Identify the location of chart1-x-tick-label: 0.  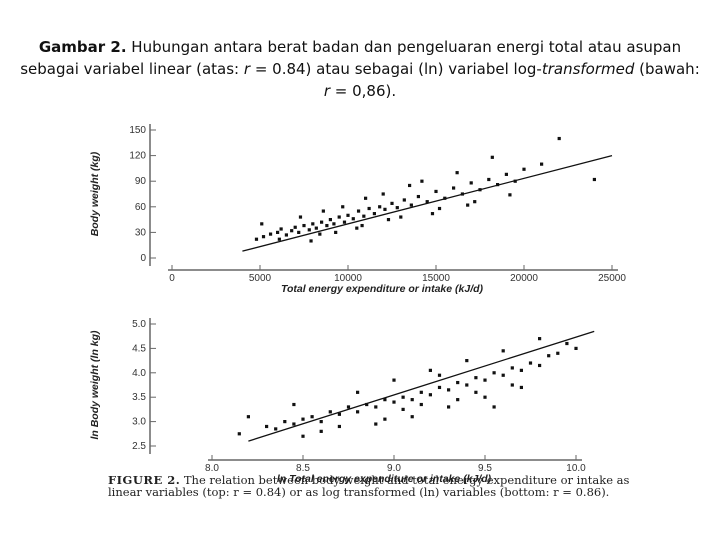
(172, 278).